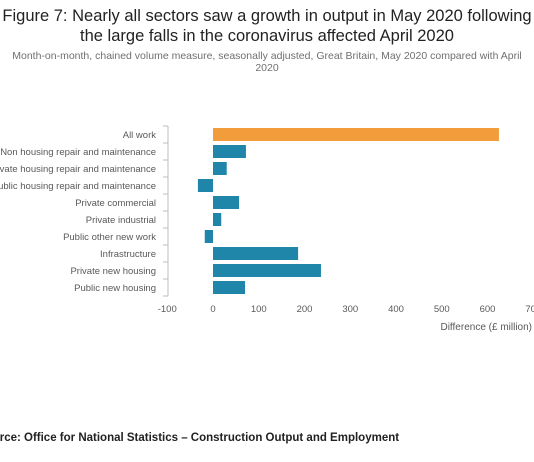  I want to click on category-label: Private commercial, so click(115, 203).